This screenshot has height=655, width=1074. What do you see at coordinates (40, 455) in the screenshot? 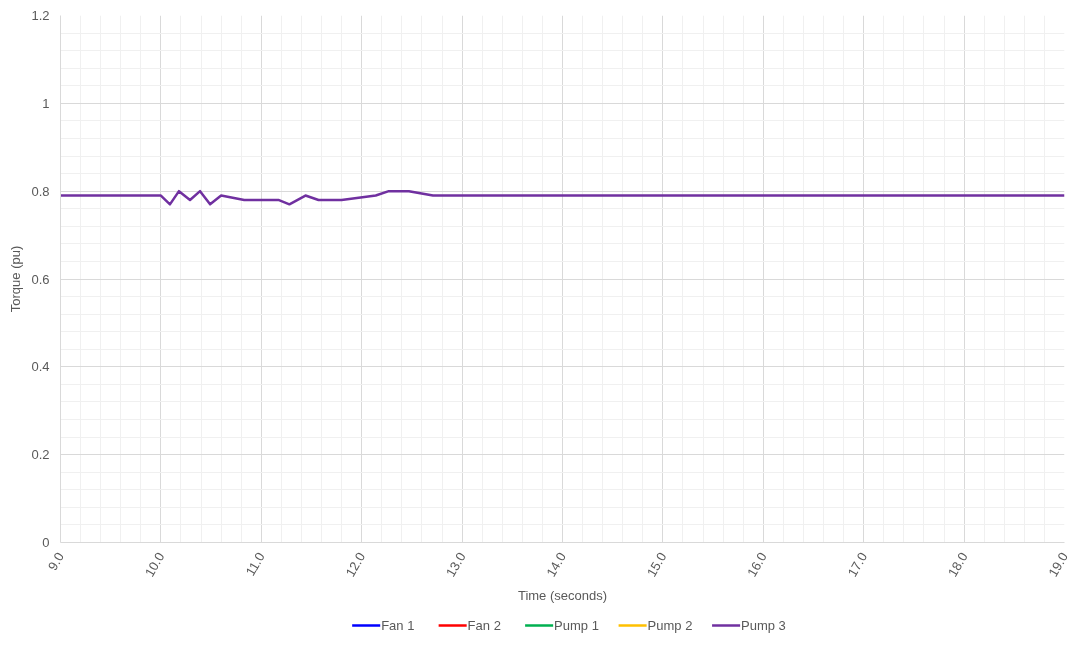
I see `y-tick-label: 0.2` at bounding box center [40, 455].